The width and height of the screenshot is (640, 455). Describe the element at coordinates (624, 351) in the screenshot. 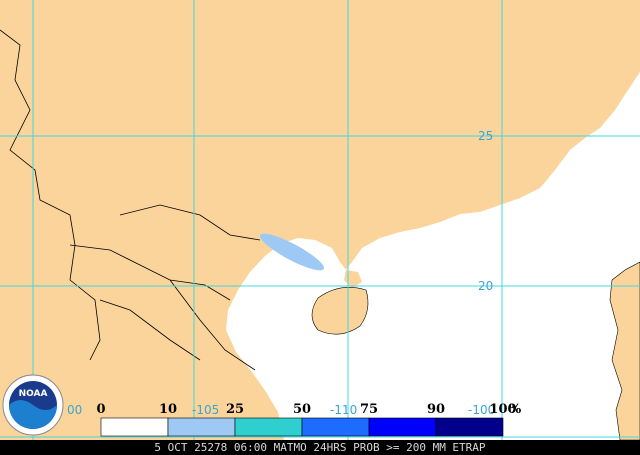

I see `luzon` at that location.